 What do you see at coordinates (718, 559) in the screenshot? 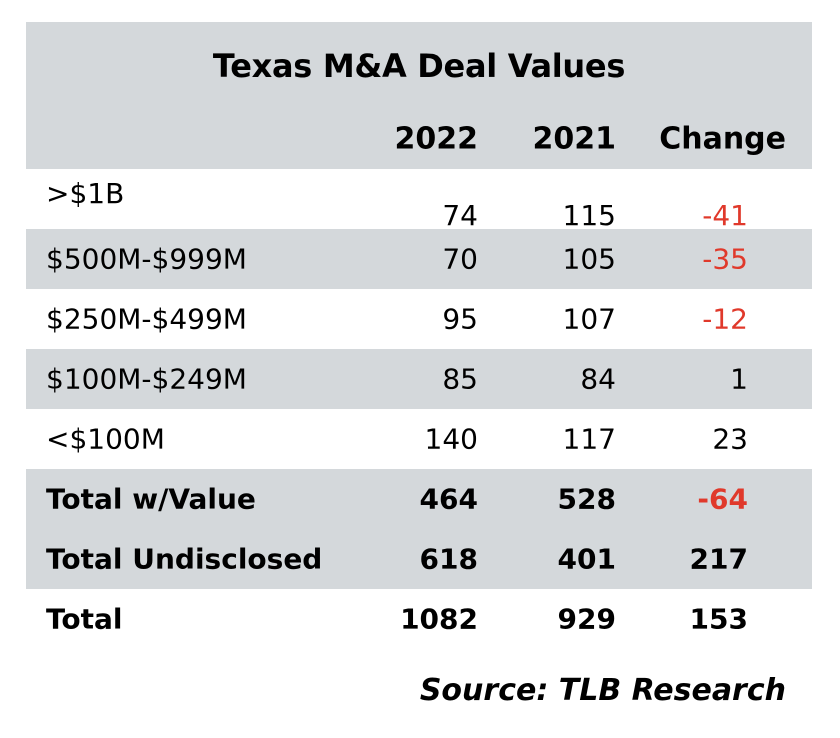
I see `value-change: 217` at bounding box center [718, 559].